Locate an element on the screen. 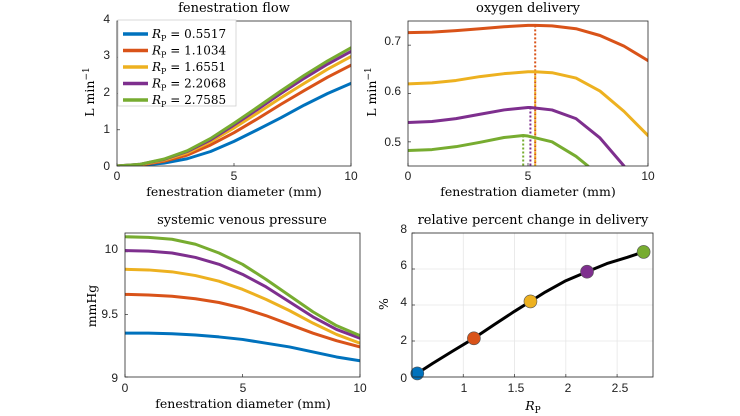 The image size is (740, 416). y-tick-labels: 0 2 4 6 8 is located at coordinates (403, 303).